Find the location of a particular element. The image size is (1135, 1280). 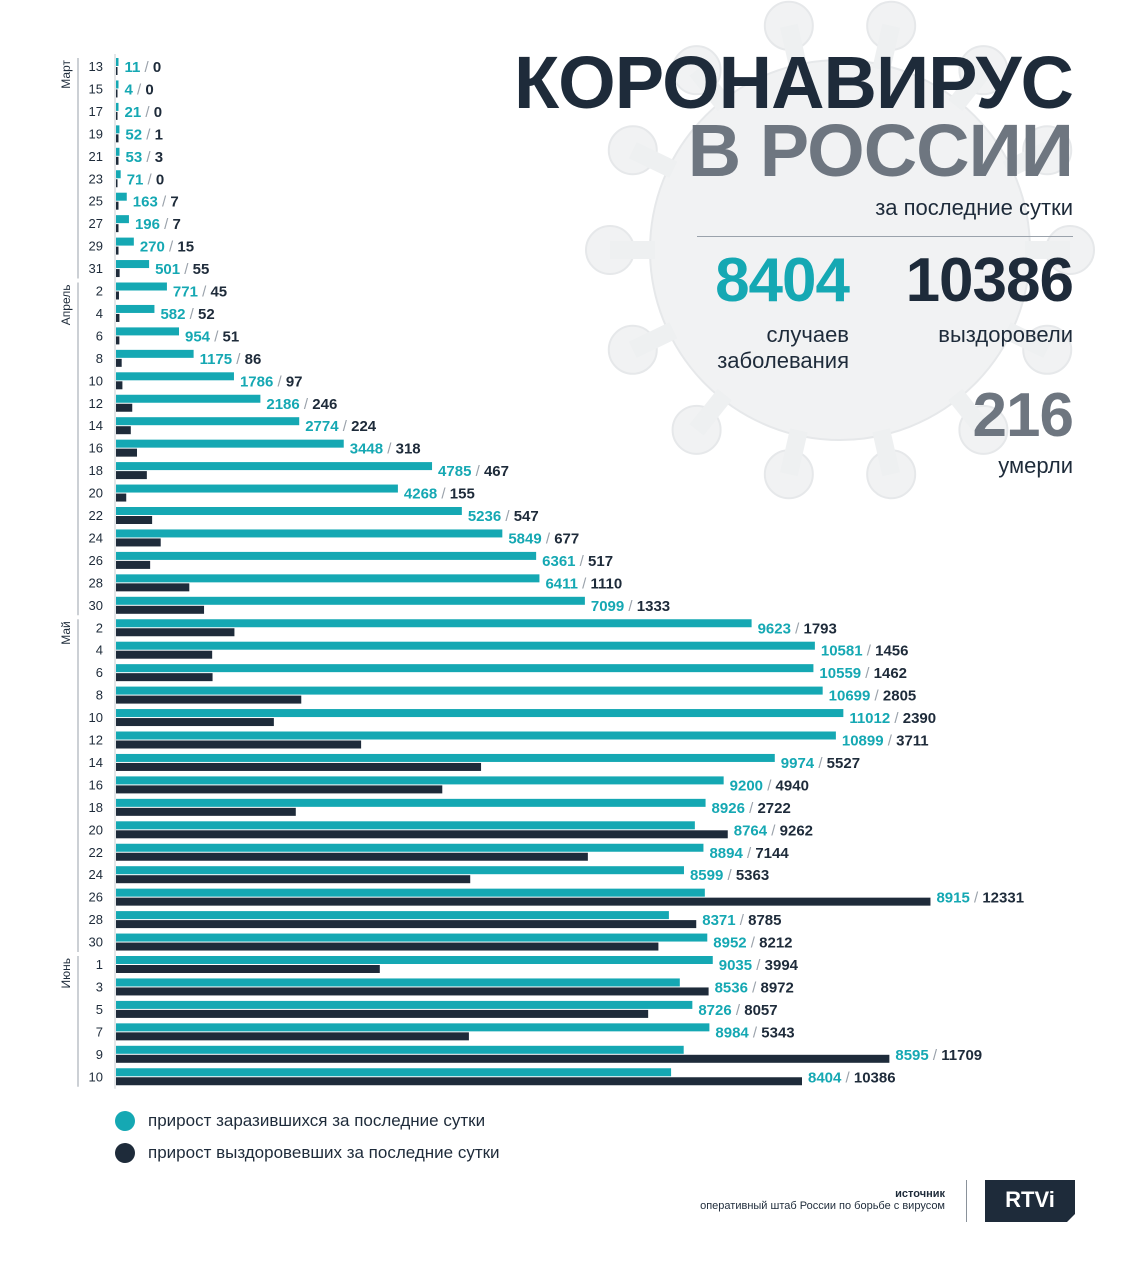

data-label-cases: 10699 is located at coordinates (850, 696).